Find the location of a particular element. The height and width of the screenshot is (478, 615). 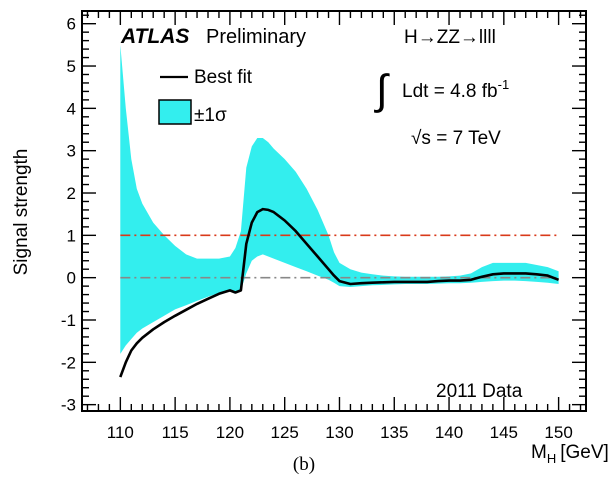

experiment-label: ATLAS is located at coordinates (154, 36).